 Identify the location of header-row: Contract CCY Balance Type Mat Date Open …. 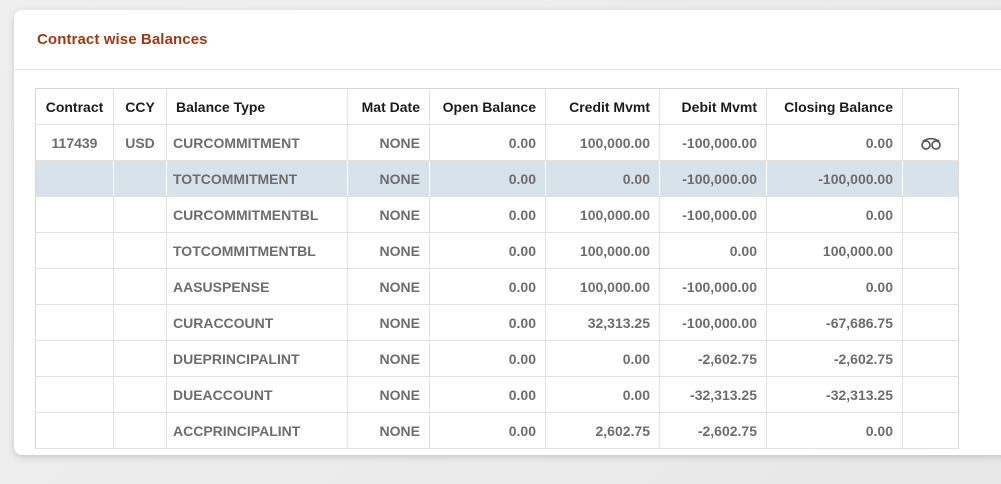
(497, 106).